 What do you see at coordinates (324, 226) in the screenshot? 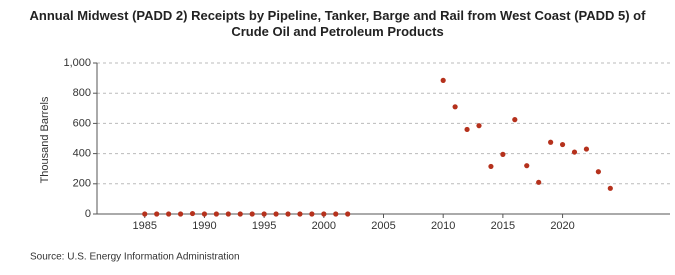
I see `x-tick-label: 2000` at bounding box center [324, 226].